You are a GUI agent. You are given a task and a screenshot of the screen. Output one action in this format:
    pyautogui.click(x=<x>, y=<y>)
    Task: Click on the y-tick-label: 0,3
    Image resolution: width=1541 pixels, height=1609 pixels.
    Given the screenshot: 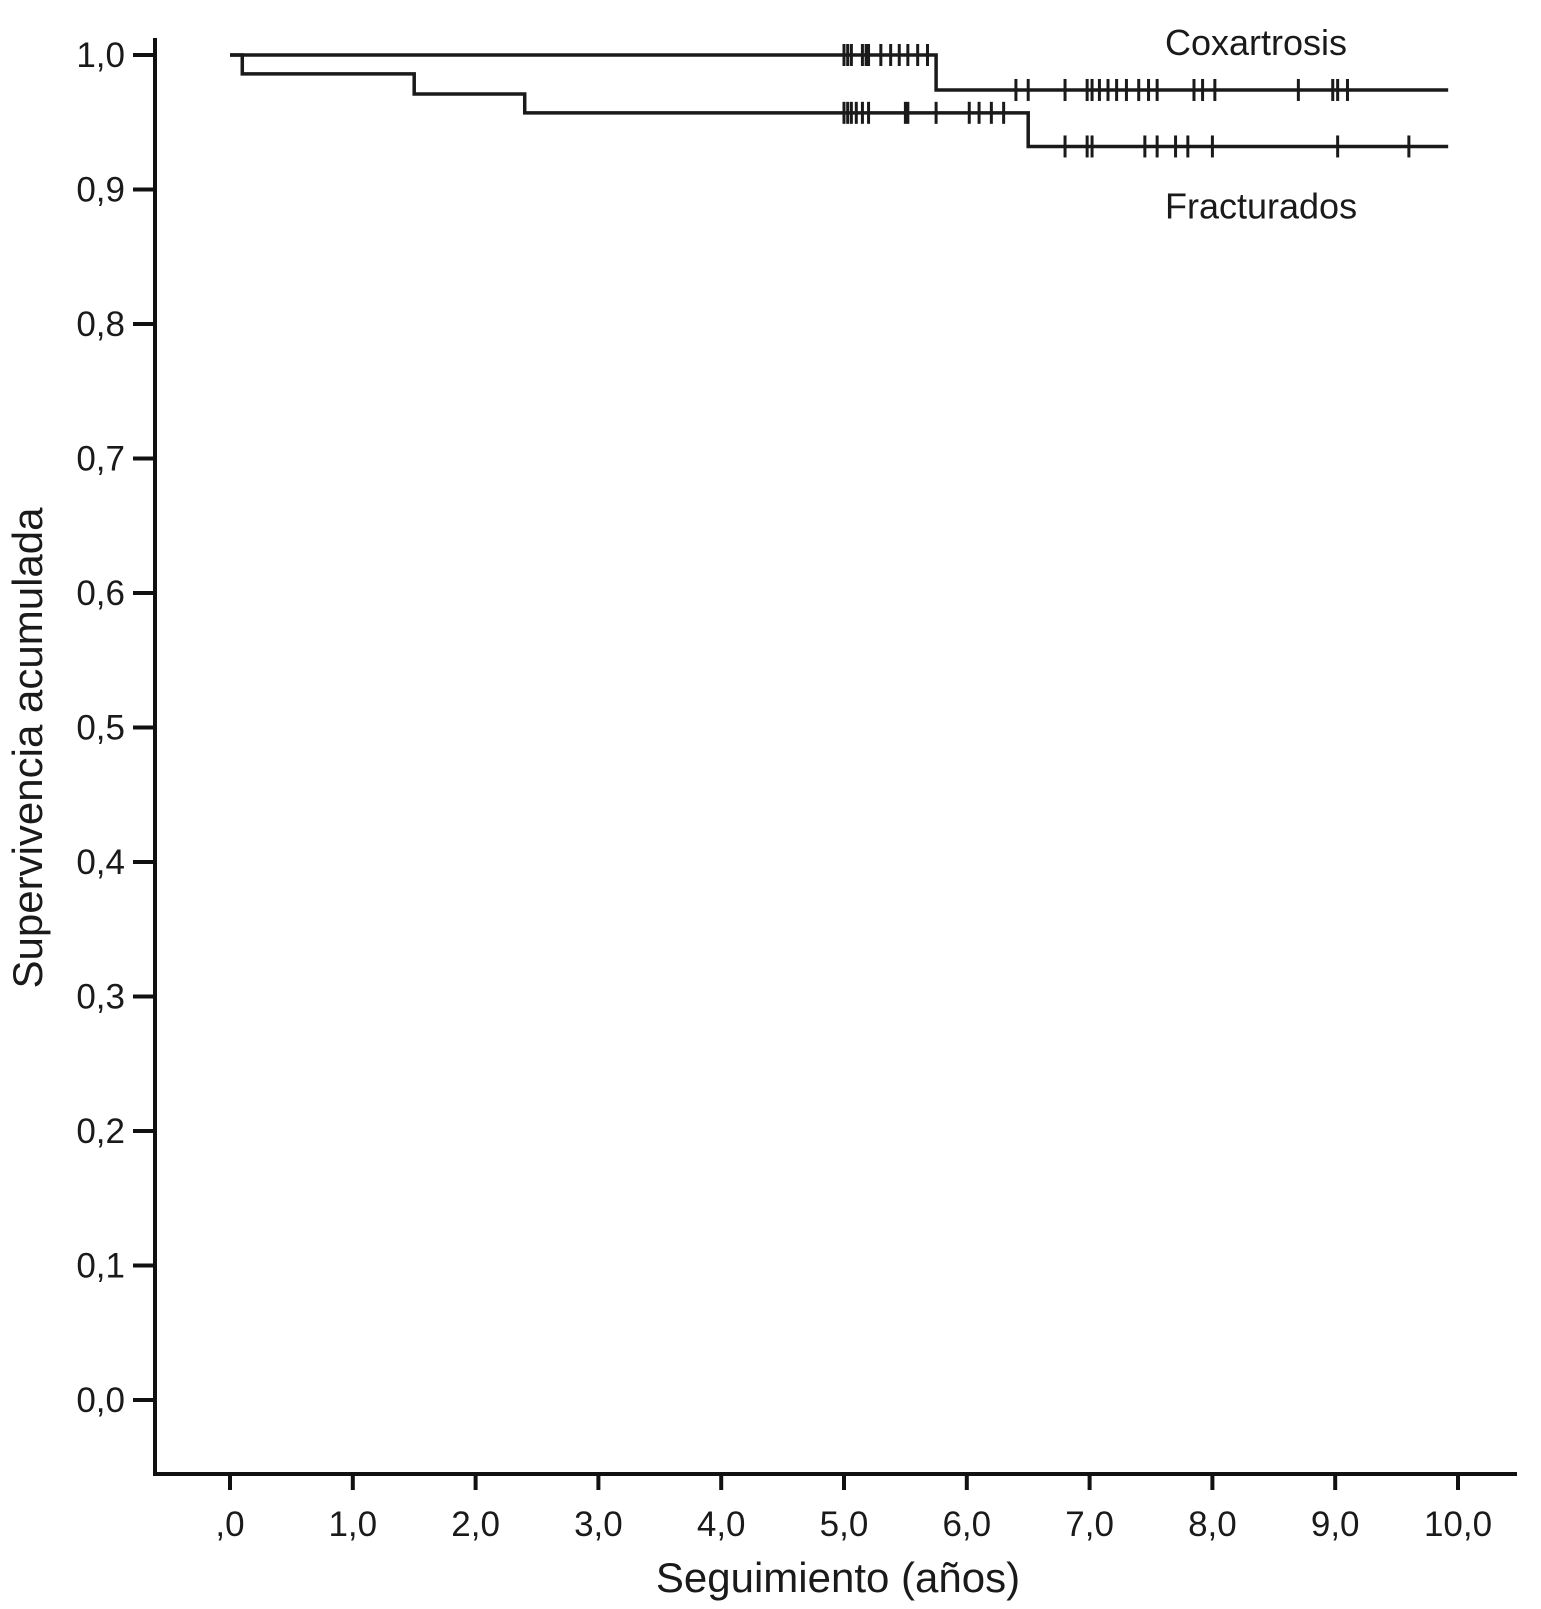 What is the action you would take?
    pyautogui.click(x=100, y=997)
    